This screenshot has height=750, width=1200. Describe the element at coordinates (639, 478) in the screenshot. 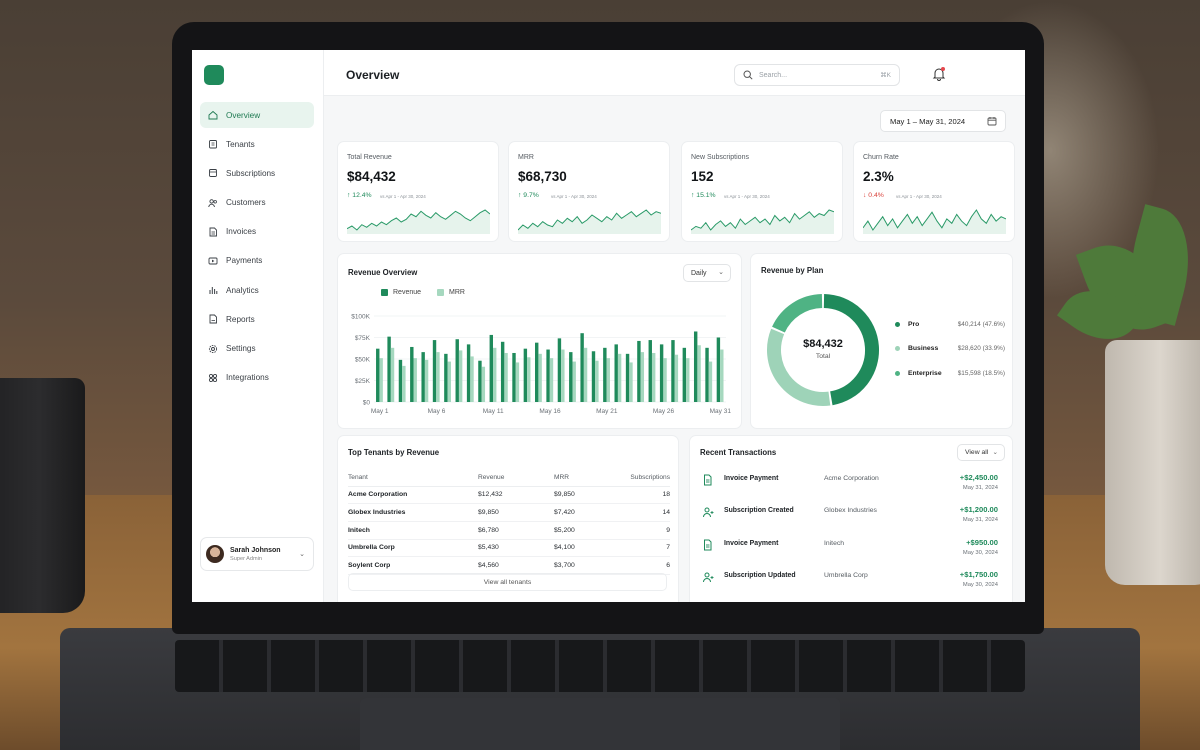

I see `col-subscriptions: Subscriptions` at that location.